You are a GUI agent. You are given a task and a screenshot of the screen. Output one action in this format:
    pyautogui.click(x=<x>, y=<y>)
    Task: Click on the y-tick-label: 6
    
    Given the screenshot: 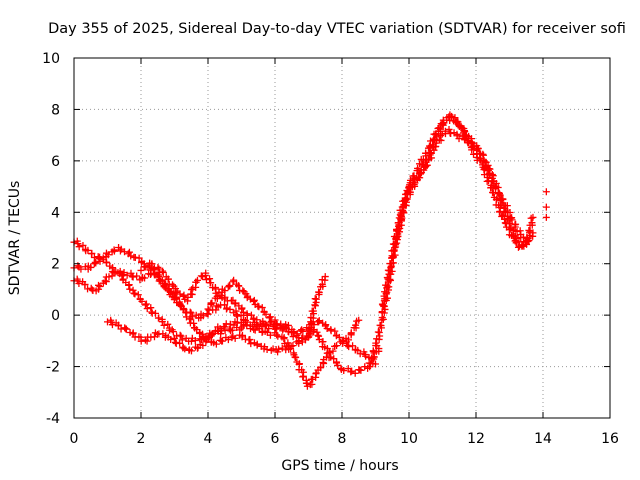 What is the action you would take?
    pyautogui.click(x=55, y=162)
    